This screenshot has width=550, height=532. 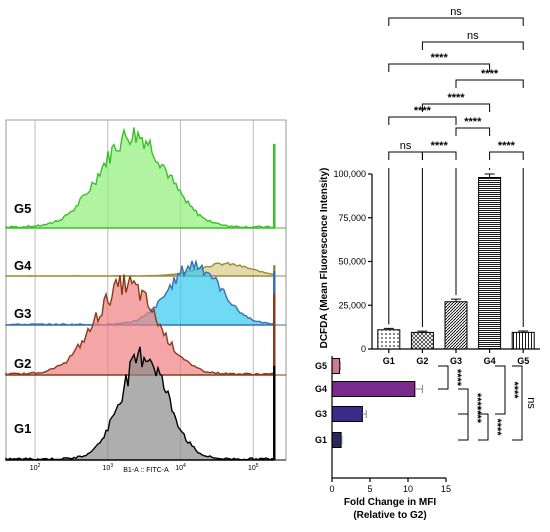 What do you see at coordinates (22, 363) in the screenshot?
I see `histogram-label-g2: G2` at bounding box center [22, 363].